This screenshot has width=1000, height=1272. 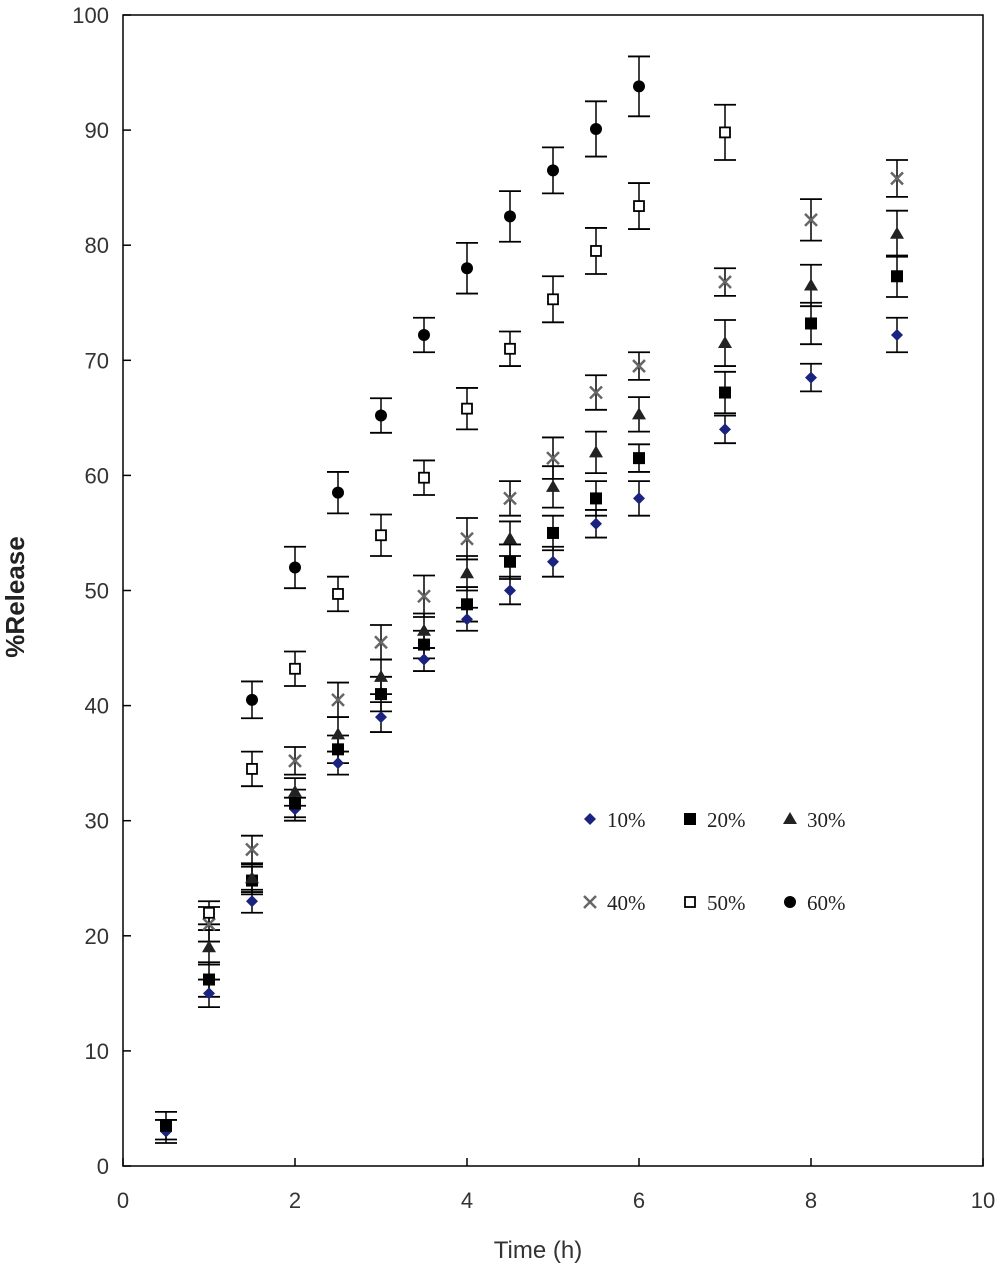 I want to click on legend-symbol-open-square, so click(x=690, y=902).